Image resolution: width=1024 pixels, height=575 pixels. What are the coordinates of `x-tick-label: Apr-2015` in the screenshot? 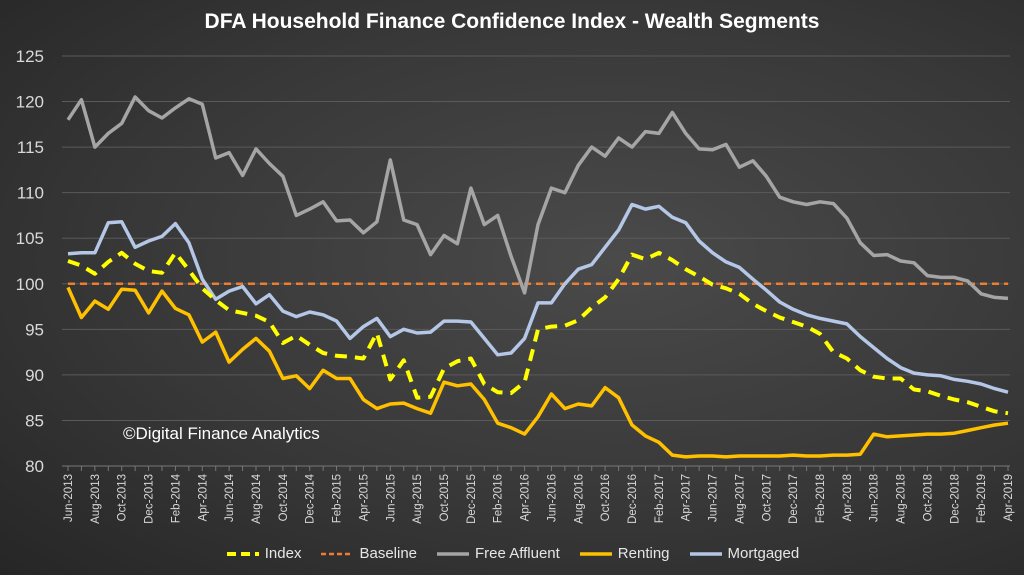 It's located at (364, 497).